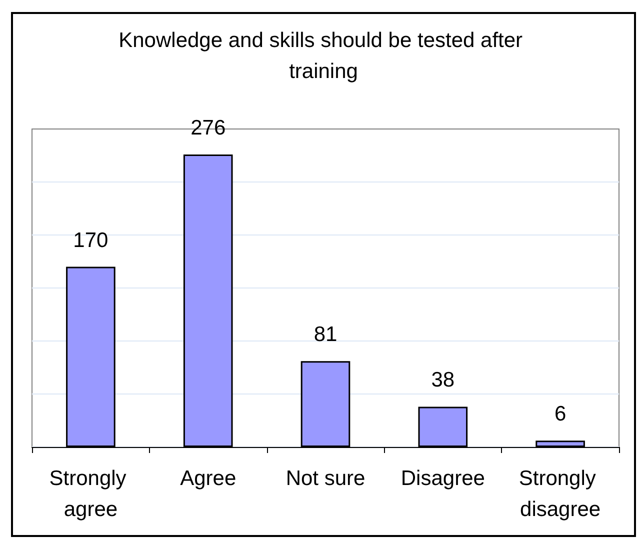 Image resolution: width=642 pixels, height=544 pixels. What do you see at coordinates (560, 494) in the screenshot?
I see `x-tick-label: Strongly disagree` at bounding box center [560, 494].